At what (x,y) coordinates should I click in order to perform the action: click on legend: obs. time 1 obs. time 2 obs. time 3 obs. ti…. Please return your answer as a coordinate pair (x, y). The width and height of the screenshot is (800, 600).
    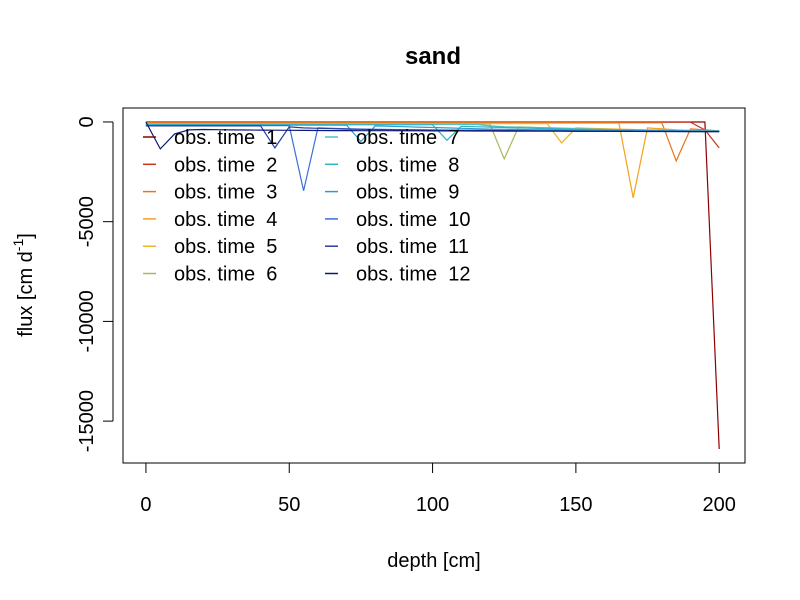
    Looking at the image, I should click on (307, 206).